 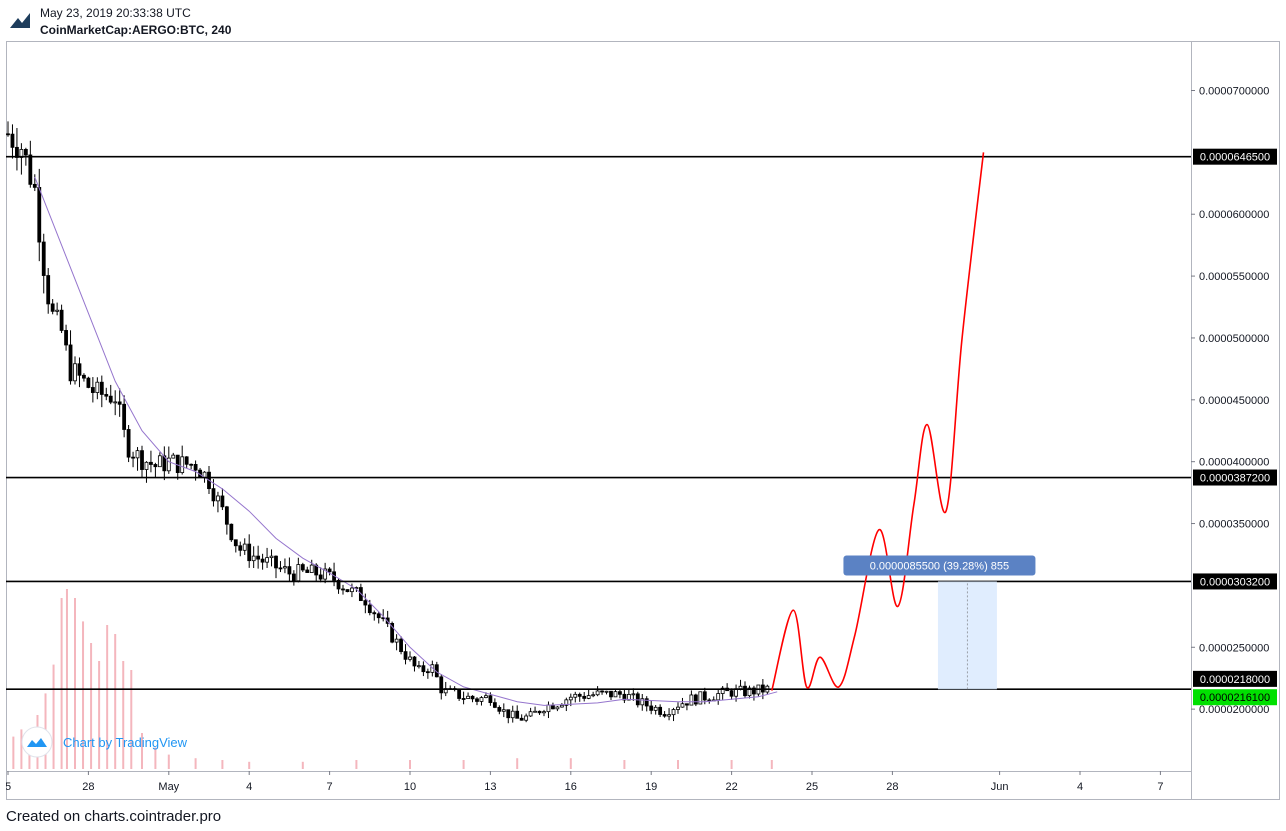 What do you see at coordinates (651, 787) in the screenshot?
I see `time-tick-label: 19` at bounding box center [651, 787].